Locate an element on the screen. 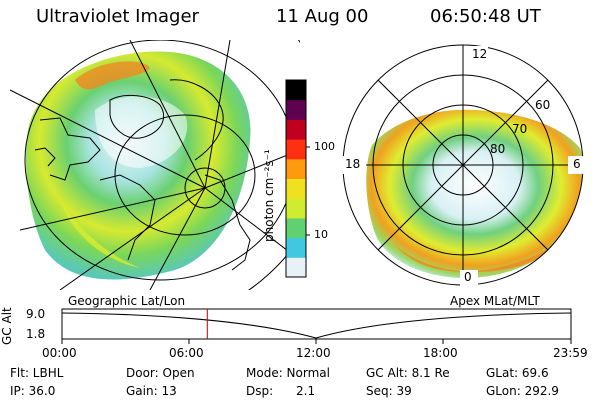  colorbar-tick-100: 100 is located at coordinates (324, 146).